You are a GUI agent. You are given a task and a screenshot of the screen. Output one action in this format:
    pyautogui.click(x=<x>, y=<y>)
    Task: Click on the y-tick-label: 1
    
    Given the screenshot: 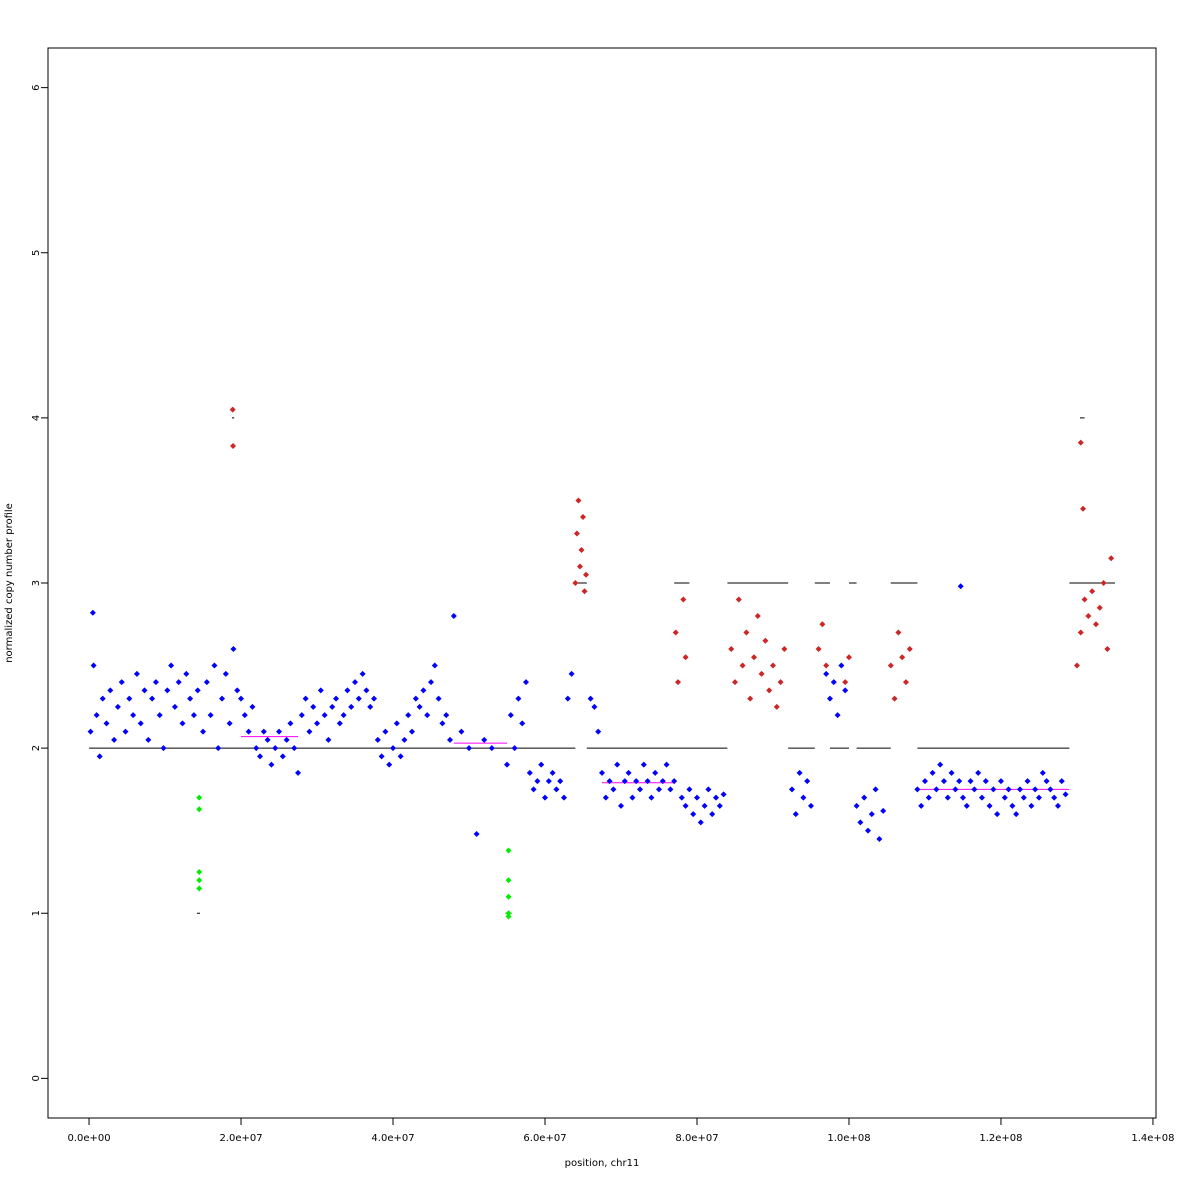 What is the action you would take?
    pyautogui.click(x=36, y=913)
    